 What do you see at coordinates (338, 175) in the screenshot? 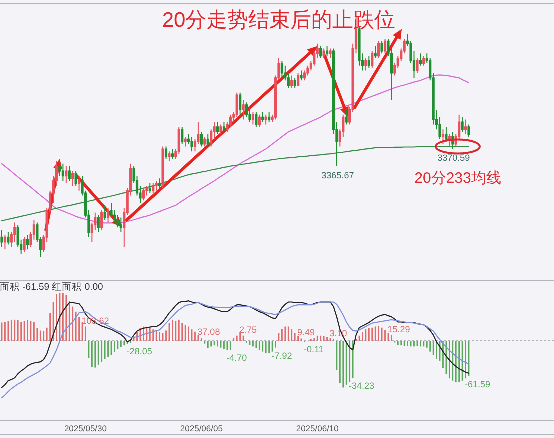
I see `annotation: 3365.67` at bounding box center [338, 175].